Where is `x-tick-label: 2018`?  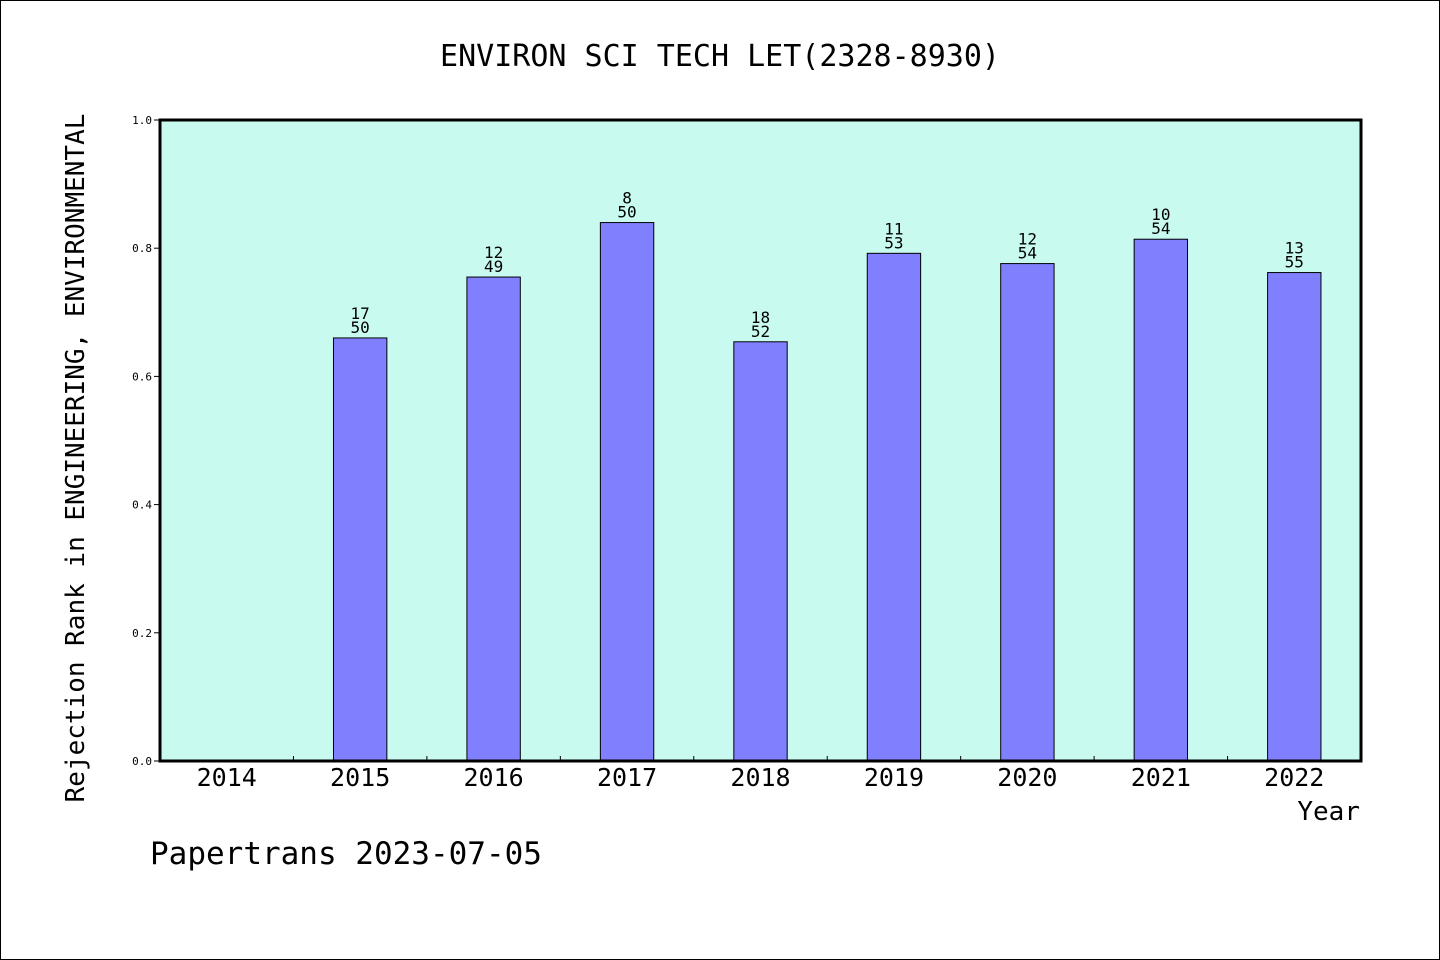
x-tick-label: 2018 is located at coordinates (760, 777).